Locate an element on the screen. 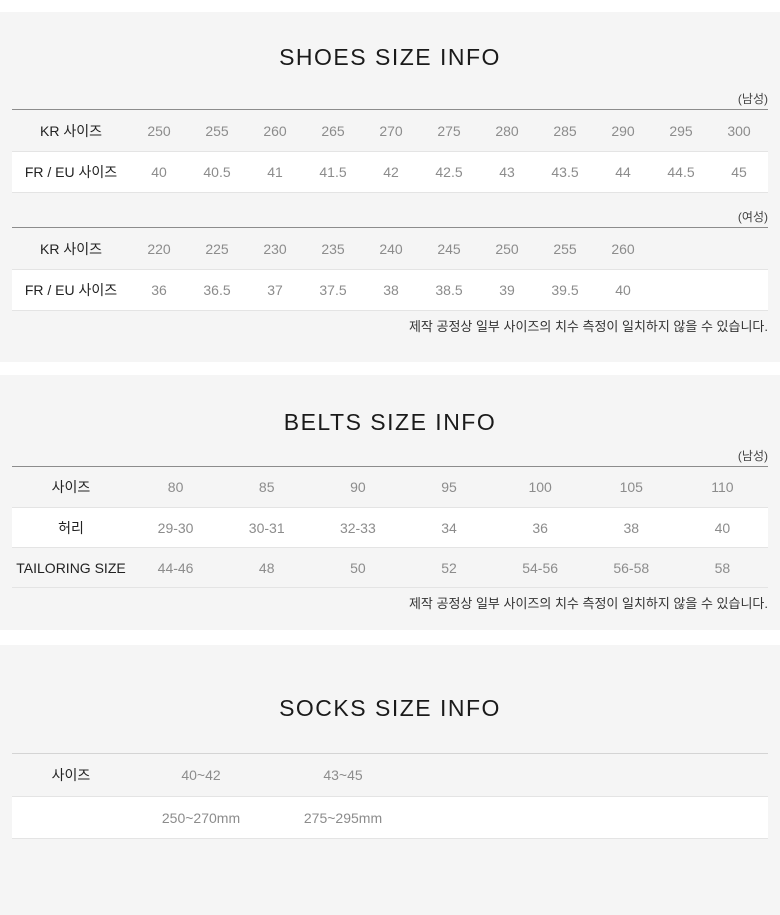  size-table: 사이즈 40~42 43~45 250~270mm 275~295mm is located at coordinates (390, 796).